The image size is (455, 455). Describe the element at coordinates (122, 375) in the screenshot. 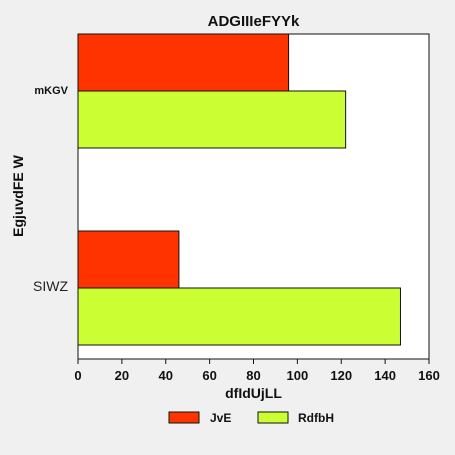

I see `x-tick-label: 20` at that location.